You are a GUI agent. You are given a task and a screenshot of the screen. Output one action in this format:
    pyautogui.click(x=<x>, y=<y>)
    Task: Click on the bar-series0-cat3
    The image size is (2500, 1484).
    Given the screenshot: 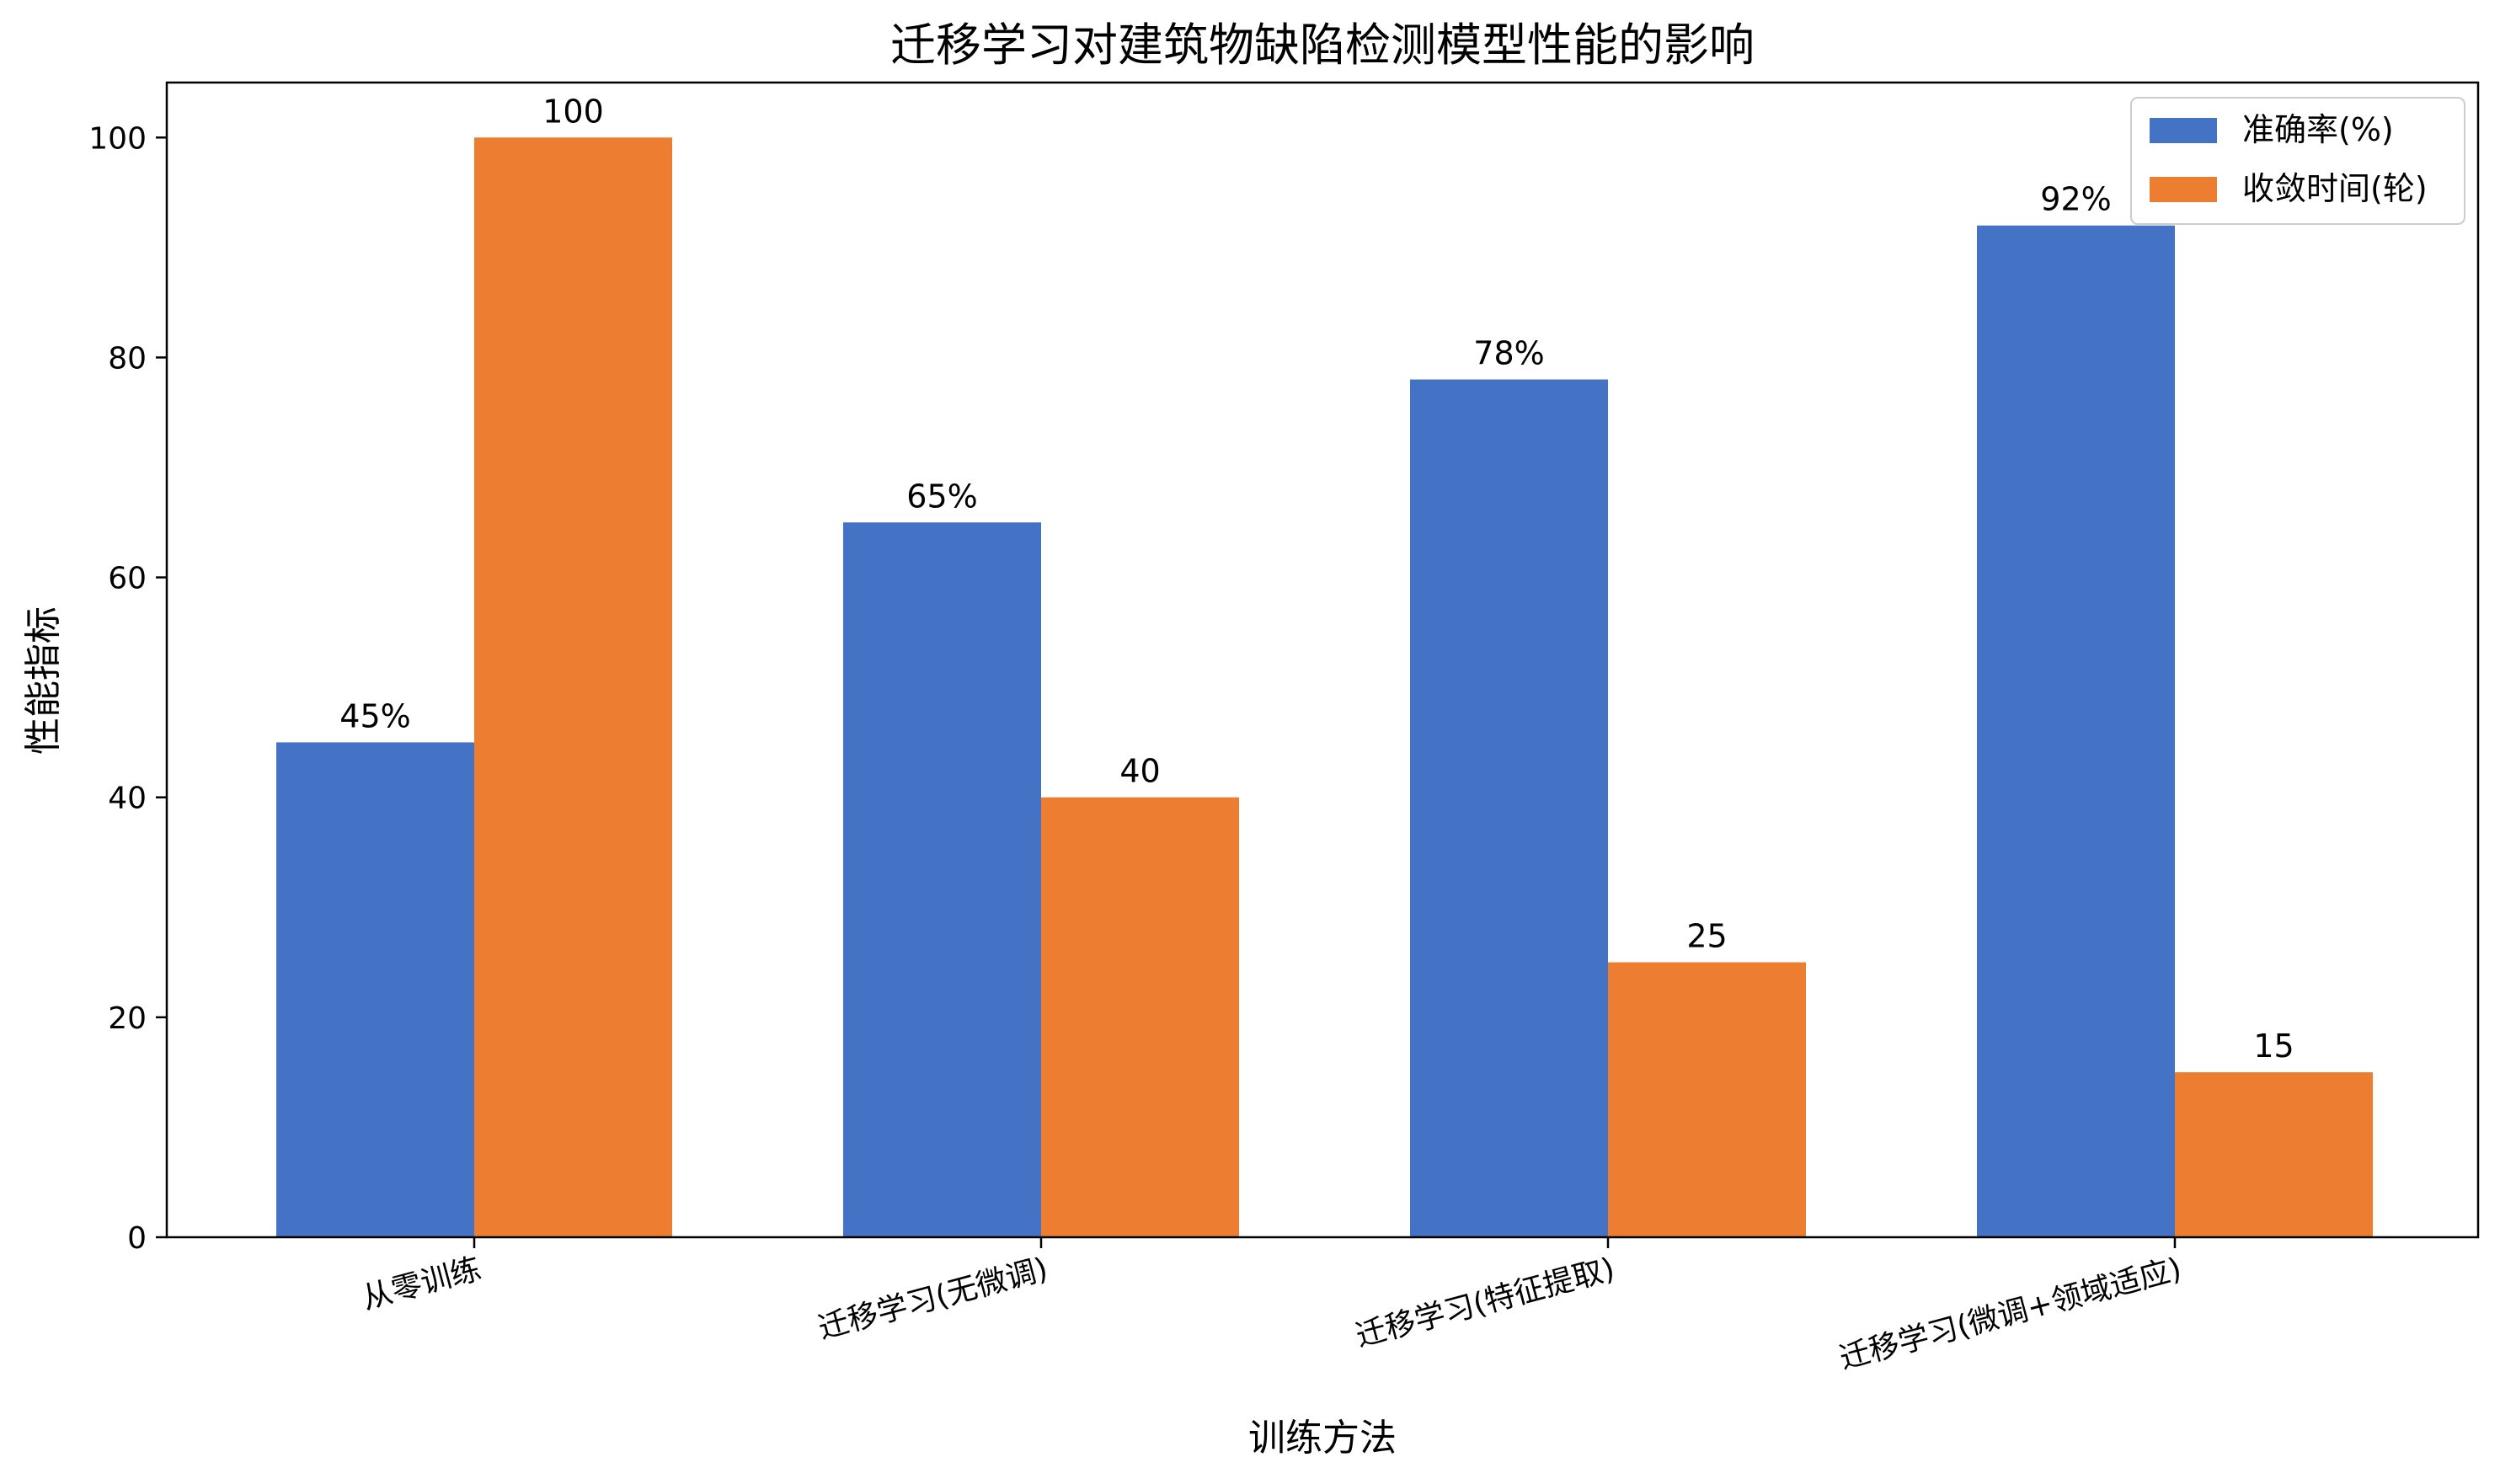 What is the action you would take?
    pyautogui.click(x=2076, y=731)
    